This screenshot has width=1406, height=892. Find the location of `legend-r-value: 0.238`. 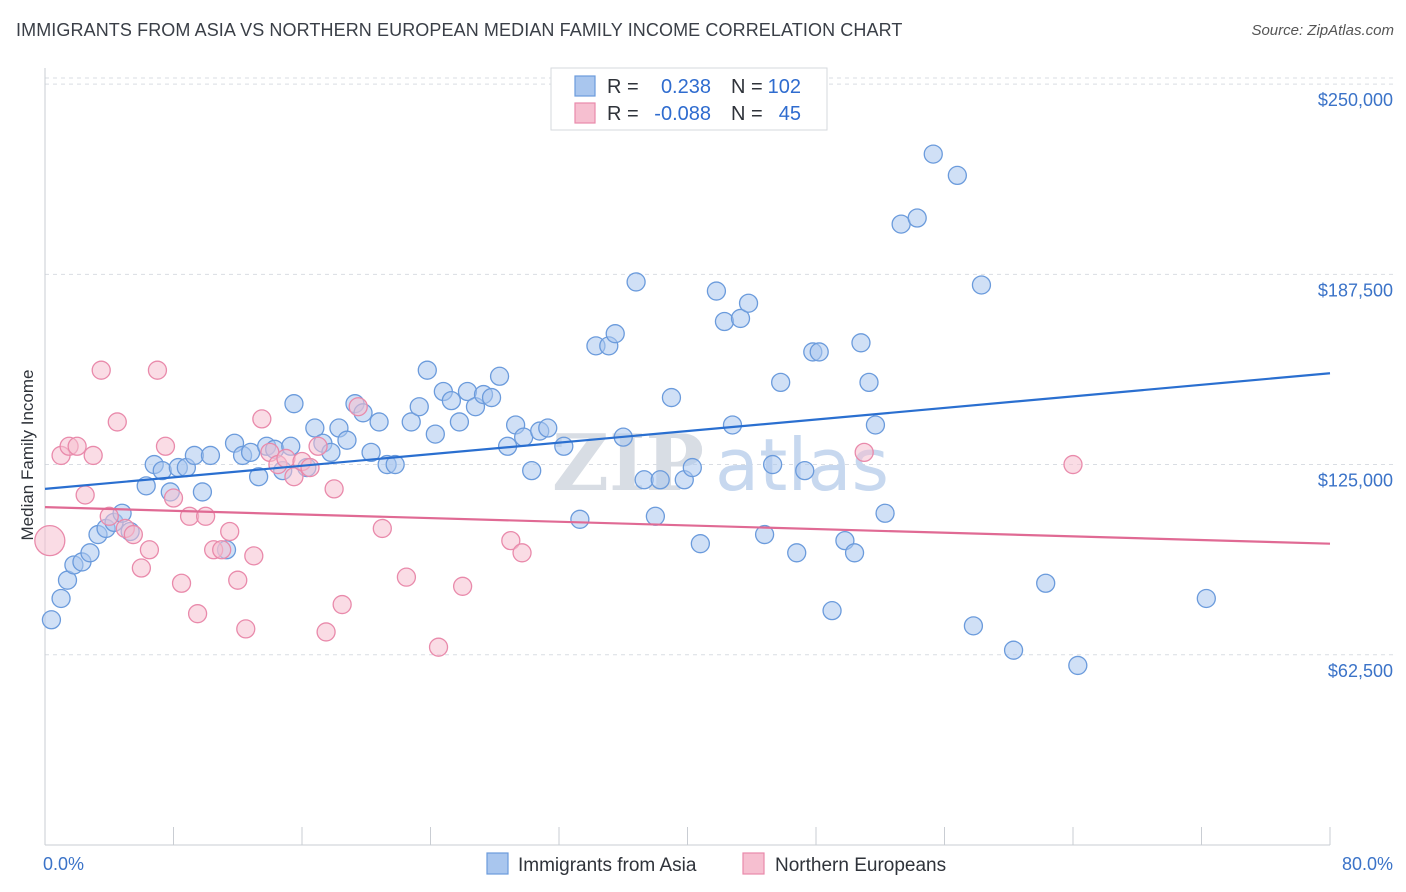

legend-r-value: 0.238 is located at coordinates (686, 87).